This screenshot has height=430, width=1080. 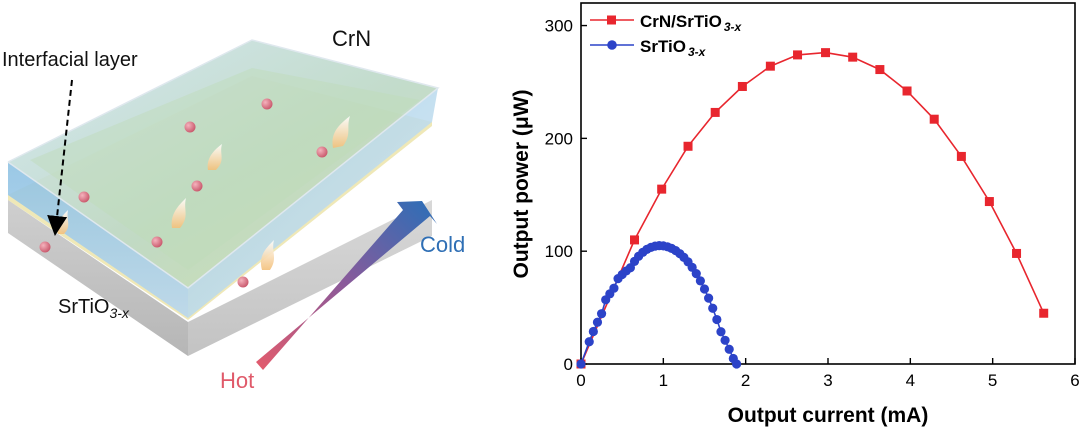 I want to click on temperature-gradient-arrow, so click(x=346, y=285).